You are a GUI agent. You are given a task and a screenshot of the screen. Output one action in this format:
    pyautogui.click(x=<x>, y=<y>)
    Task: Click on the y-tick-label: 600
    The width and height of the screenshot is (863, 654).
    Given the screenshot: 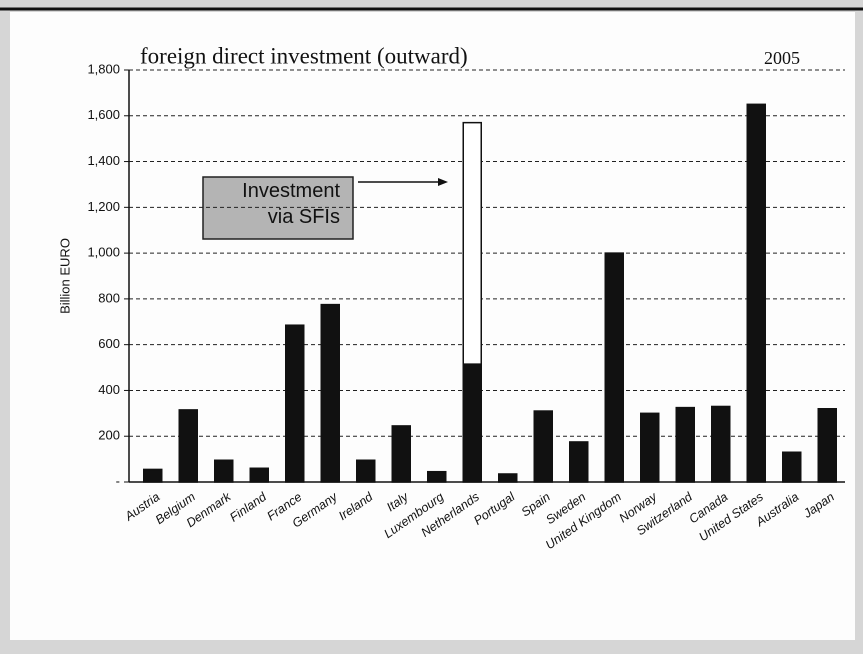 What is the action you would take?
    pyautogui.click(x=109, y=343)
    